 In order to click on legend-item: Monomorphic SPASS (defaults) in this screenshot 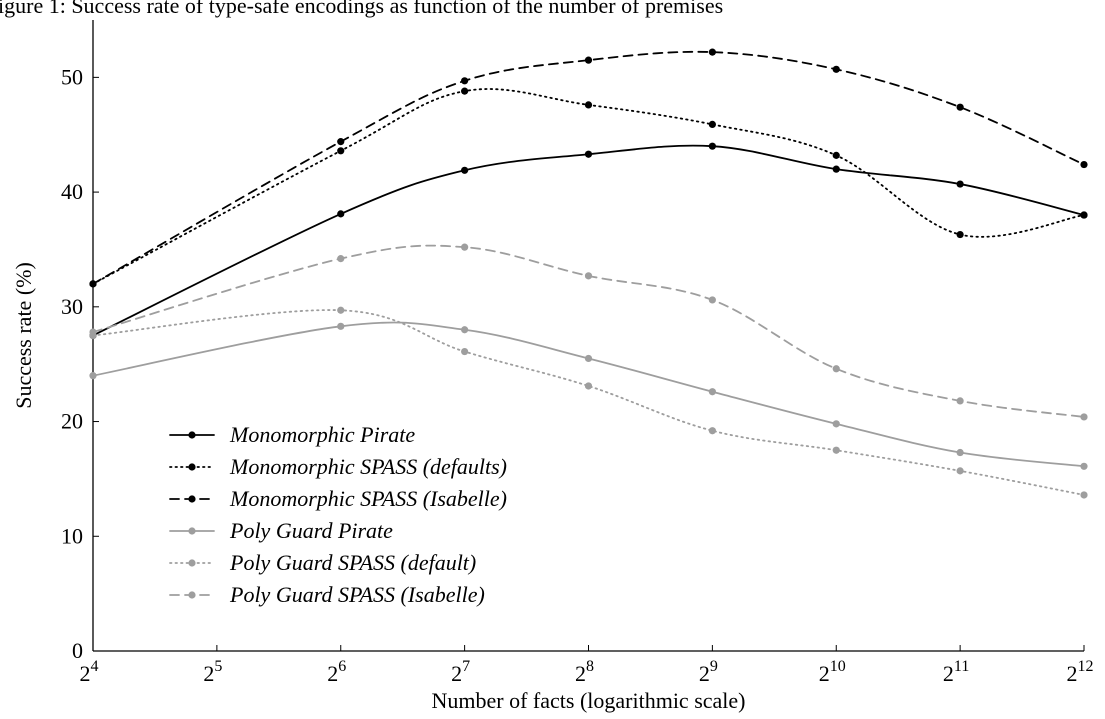, I will do `click(338, 466)`.